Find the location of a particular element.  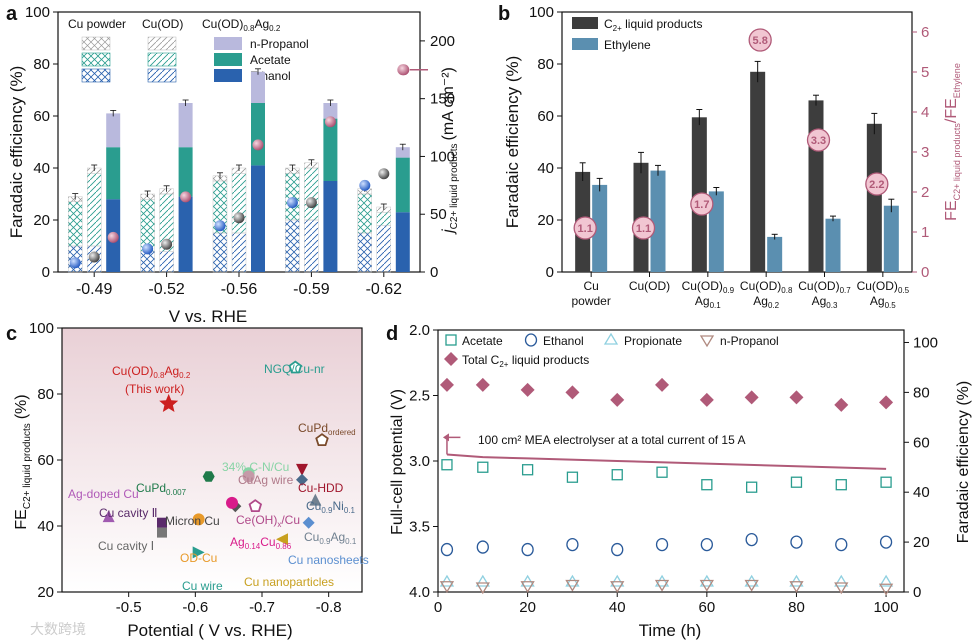

c-label-part: Cu is located at coordinates (313, 506).